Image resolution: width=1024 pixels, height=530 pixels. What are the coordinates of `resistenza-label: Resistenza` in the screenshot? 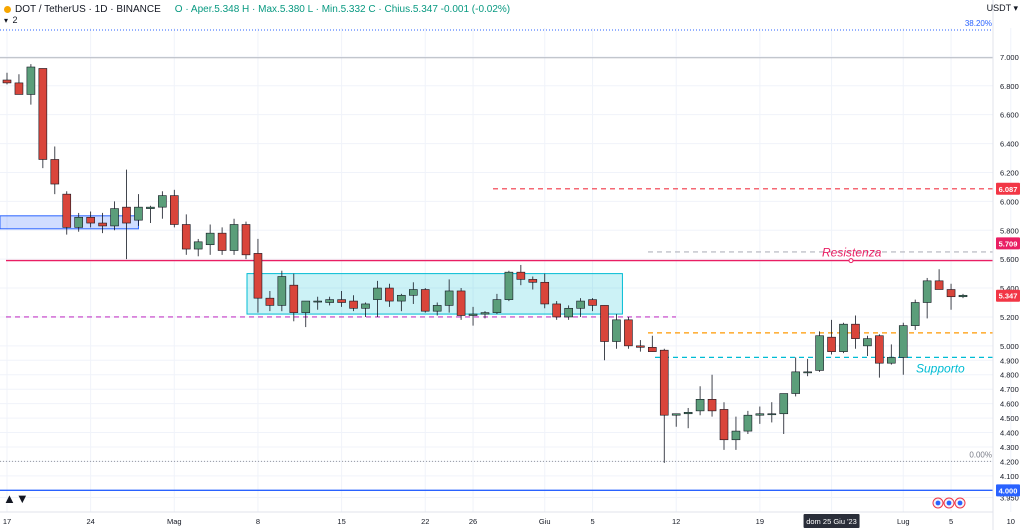 It's located at (852, 253).